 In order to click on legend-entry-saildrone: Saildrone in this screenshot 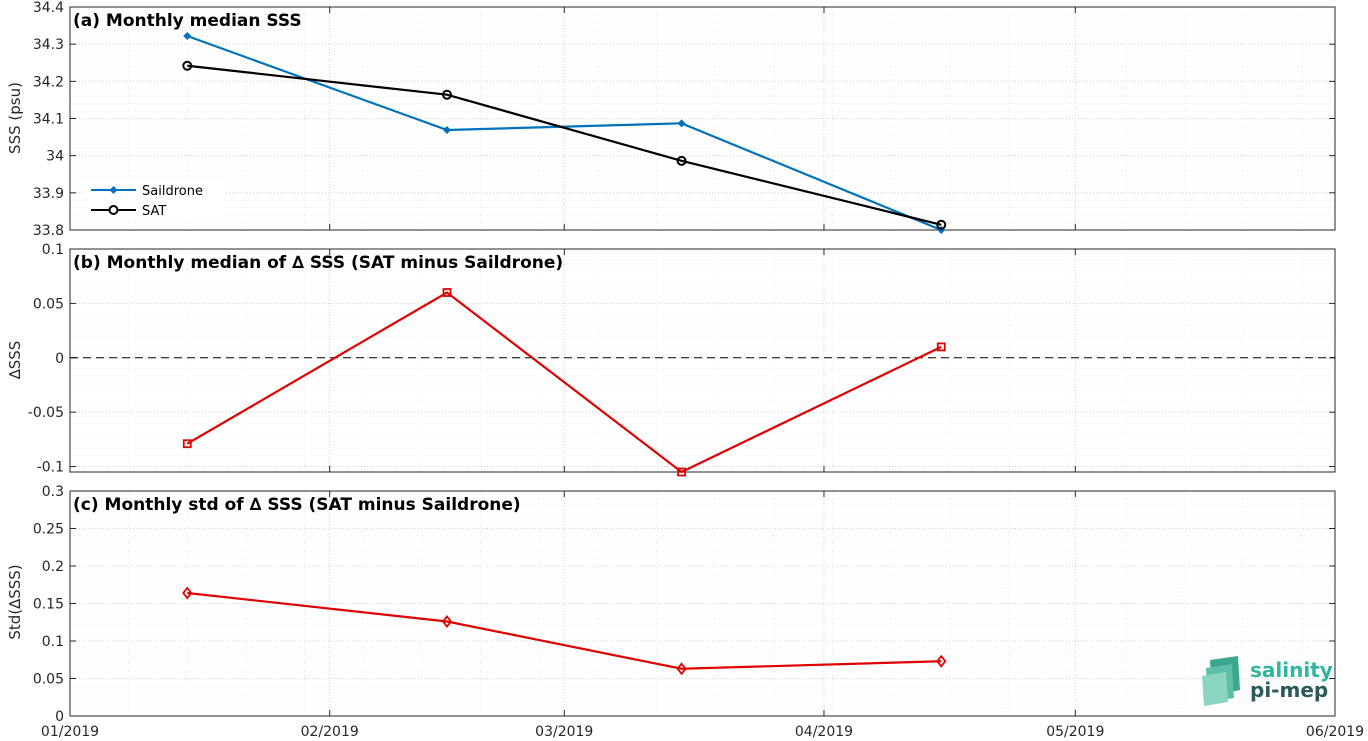, I will do `click(147, 191)`.